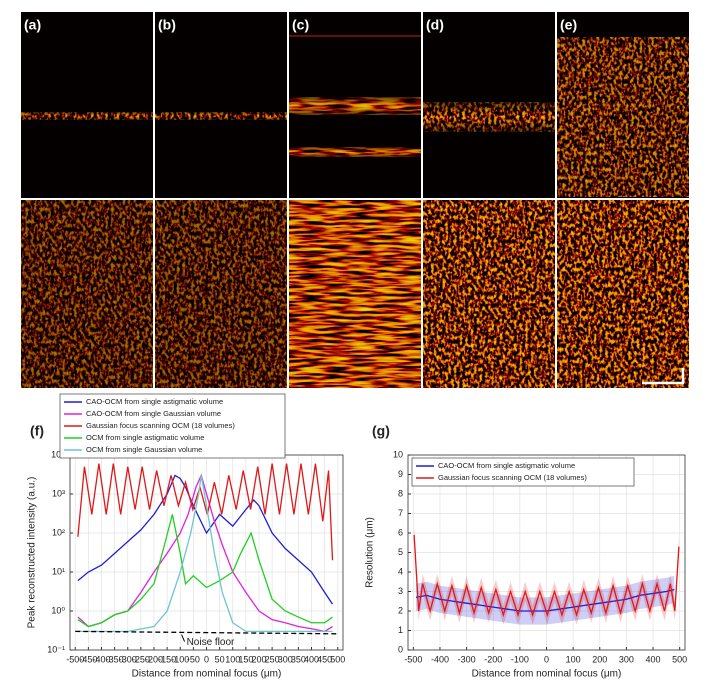  I want to click on x-tick-label: -150, so click(167, 659).